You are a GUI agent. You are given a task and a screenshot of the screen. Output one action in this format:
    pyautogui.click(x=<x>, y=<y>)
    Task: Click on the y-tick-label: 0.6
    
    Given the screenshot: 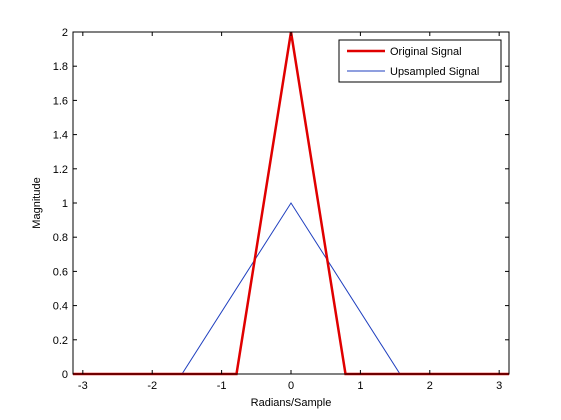 What is the action you would take?
    pyautogui.click(x=60, y=272)
    